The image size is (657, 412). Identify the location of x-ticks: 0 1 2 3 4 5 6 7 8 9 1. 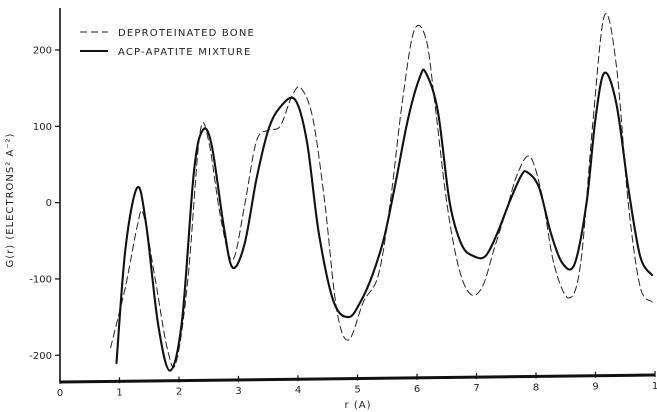
(357, 385).